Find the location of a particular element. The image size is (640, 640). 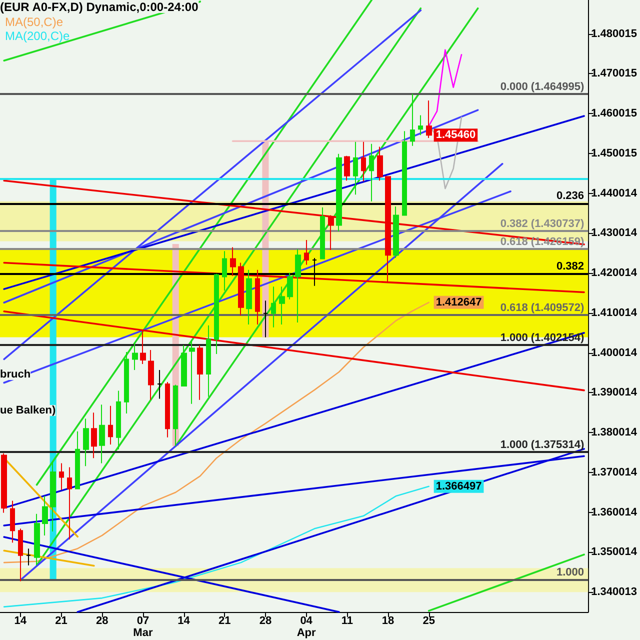

y-tick-label: 1.360014 is located at coordinates (614, 512).